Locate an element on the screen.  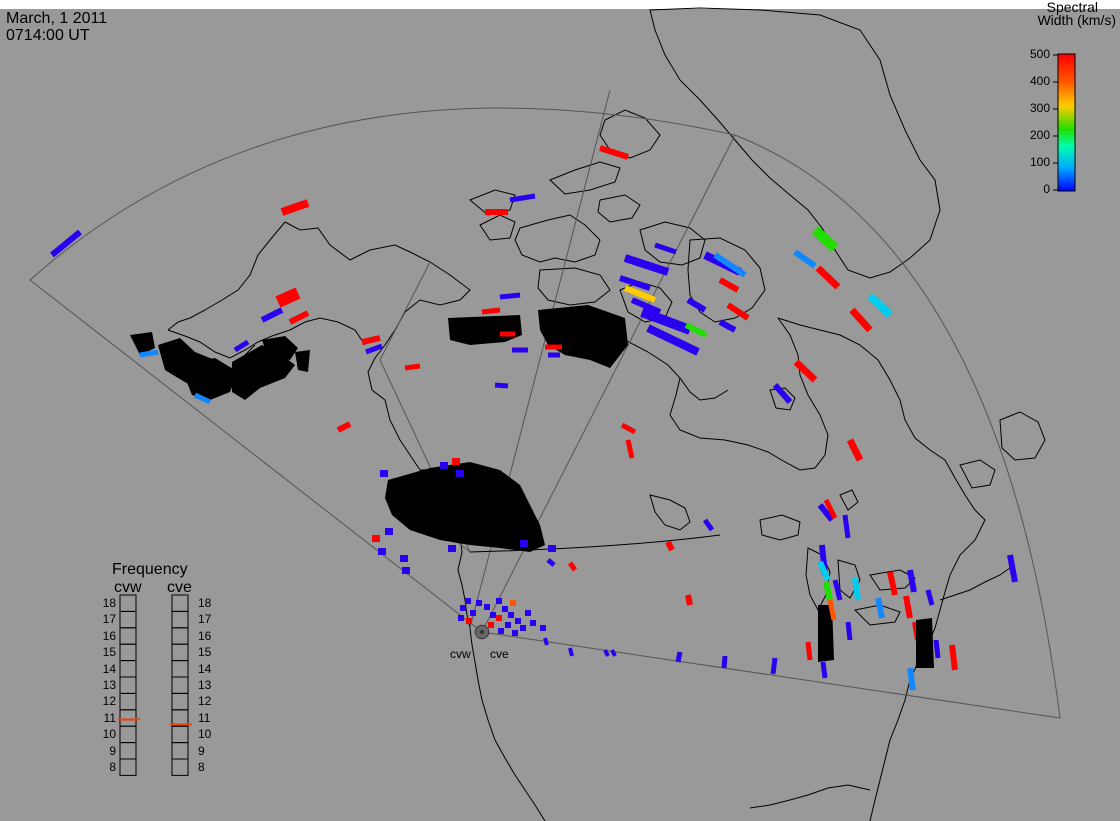
radar-label-cvw: cvw is located at coordinates (460, 654).